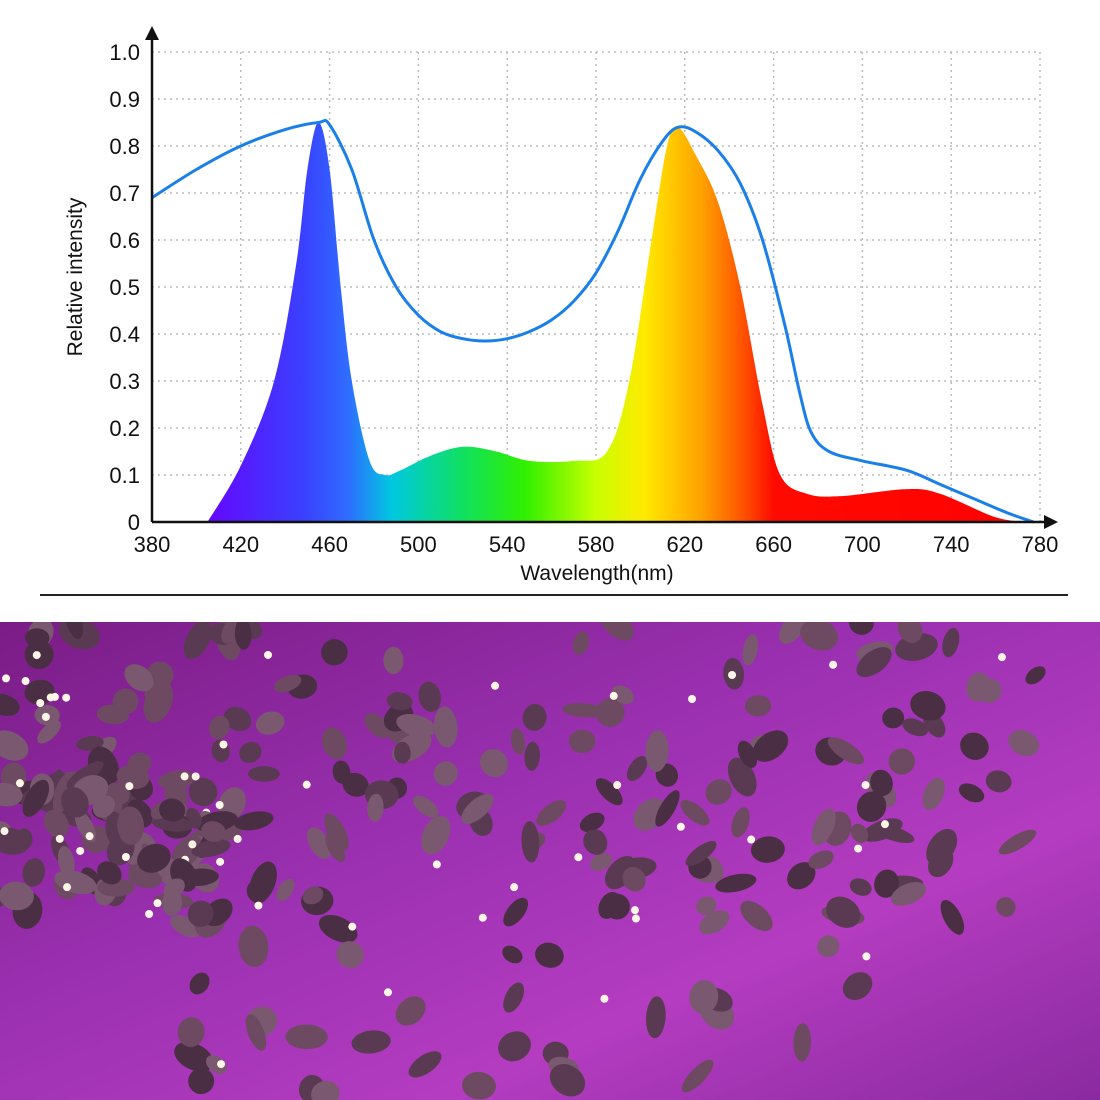 The image size is (1100, 1100). What do you see at coordinates (134, 522) in the screenshot?
I see `y-tick-label: 0` at bounding box center [134, 522].